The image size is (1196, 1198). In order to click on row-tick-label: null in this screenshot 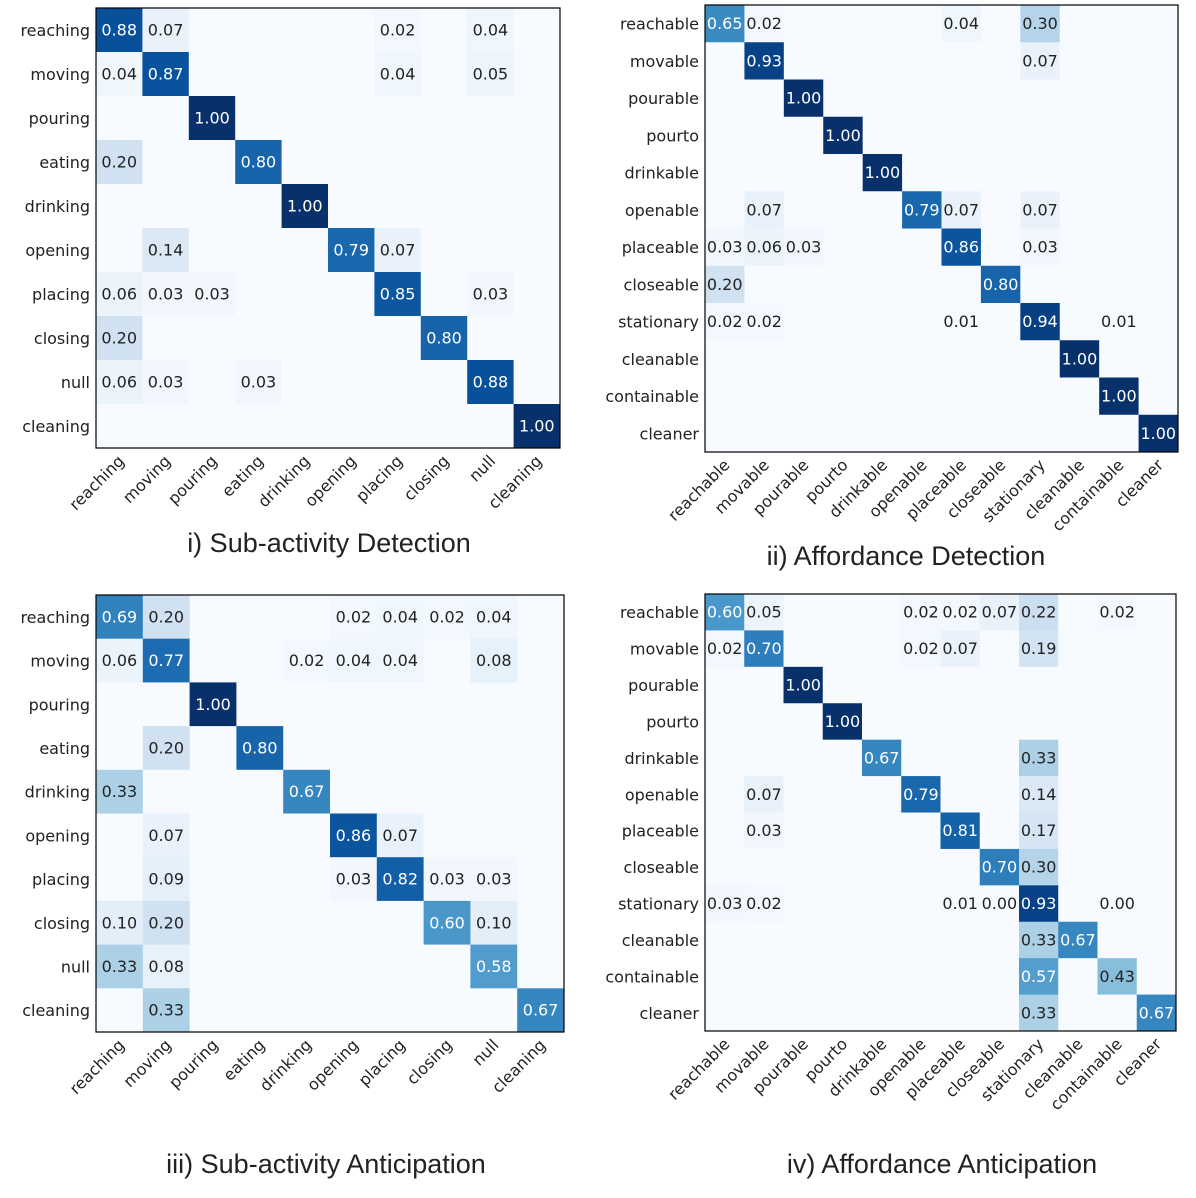, I will do `click(75, 966)`.